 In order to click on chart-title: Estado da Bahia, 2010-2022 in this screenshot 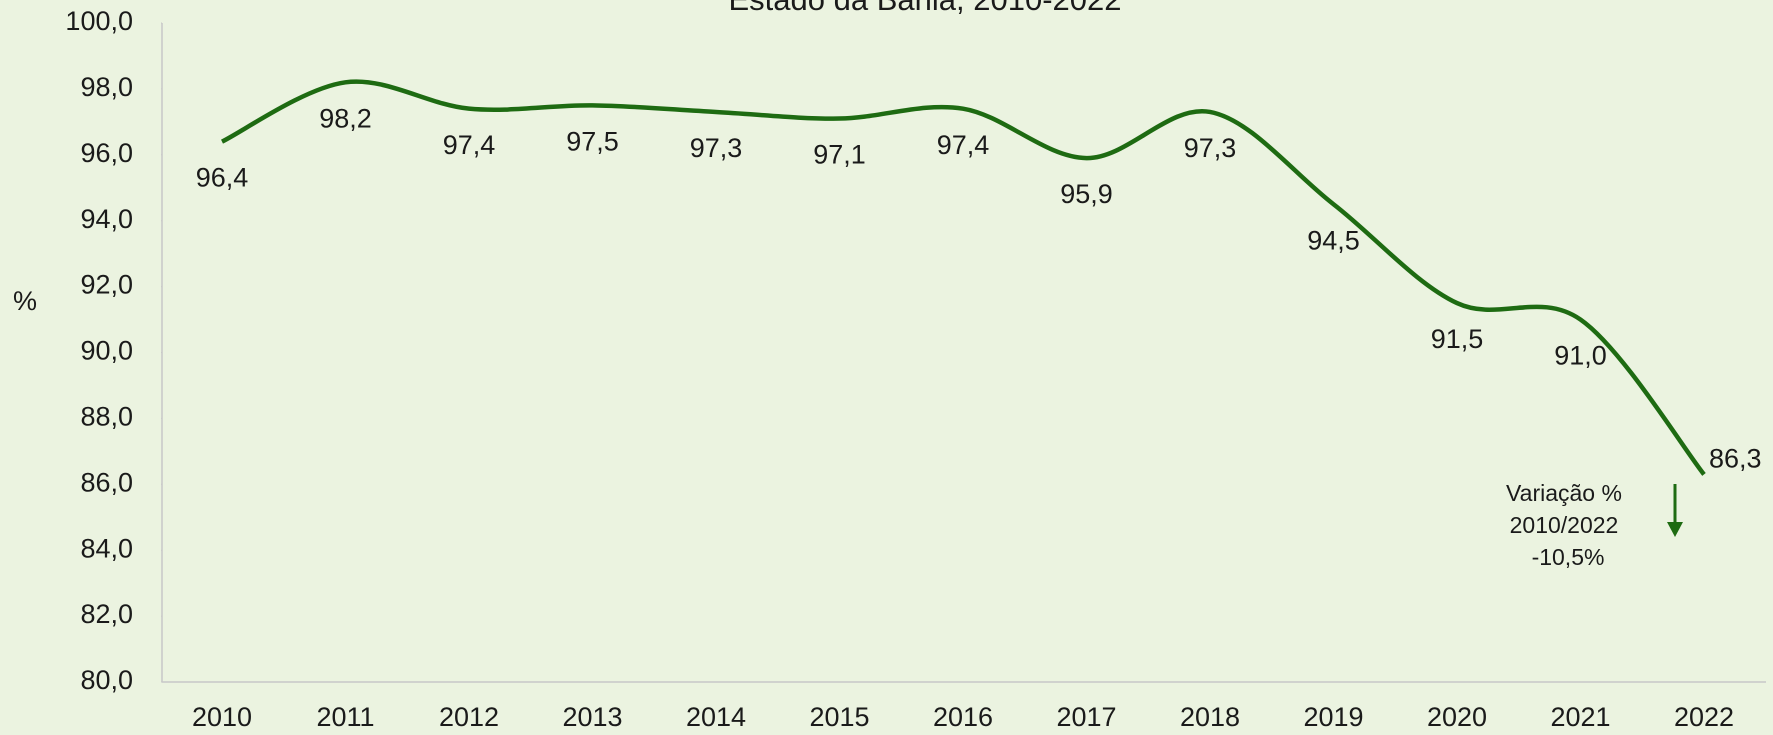, I will do `click(925, 8)`.